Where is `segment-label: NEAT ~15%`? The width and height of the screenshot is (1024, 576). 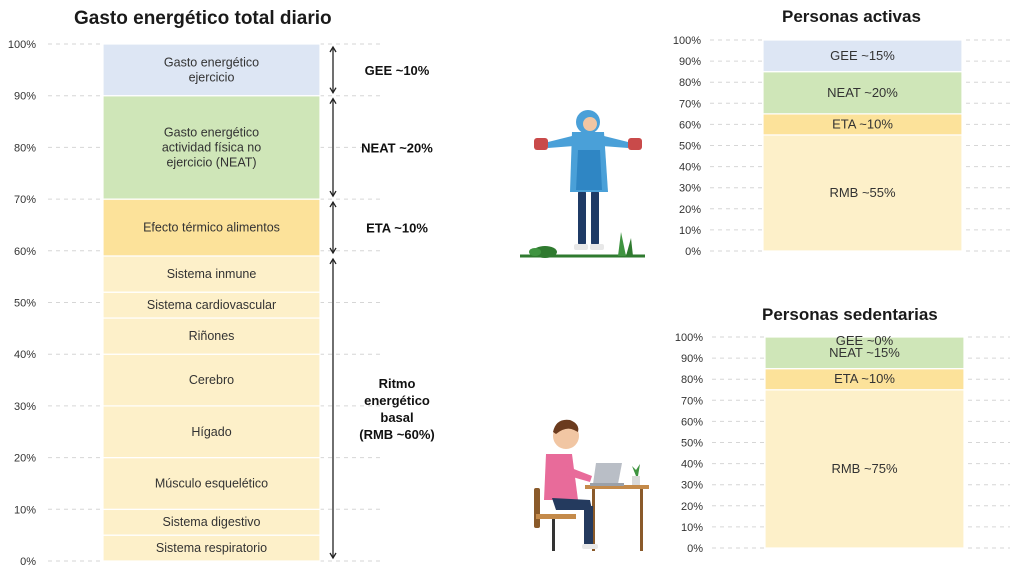
segment-label: NEAT ~15% is located at coordinates (864, 352).